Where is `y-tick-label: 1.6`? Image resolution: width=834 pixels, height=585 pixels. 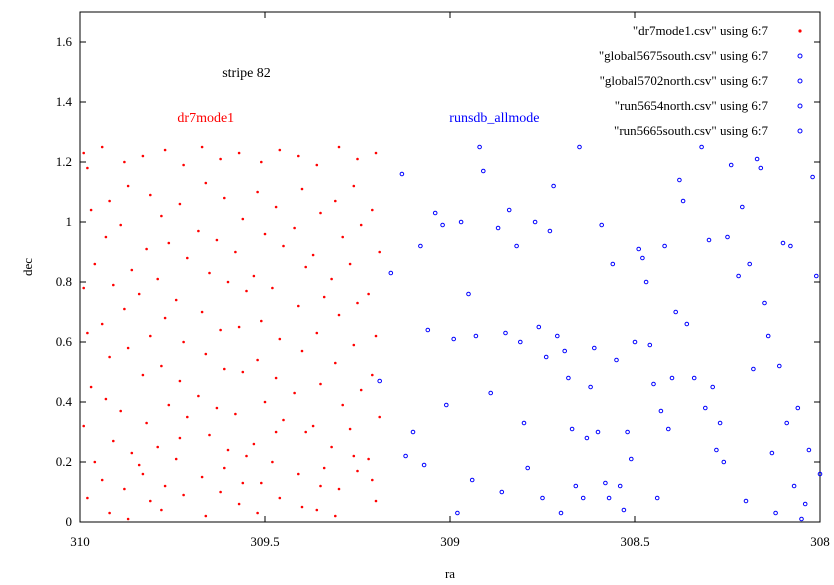 y-tick-label: 1.6 is located at coordinates (64, 41).